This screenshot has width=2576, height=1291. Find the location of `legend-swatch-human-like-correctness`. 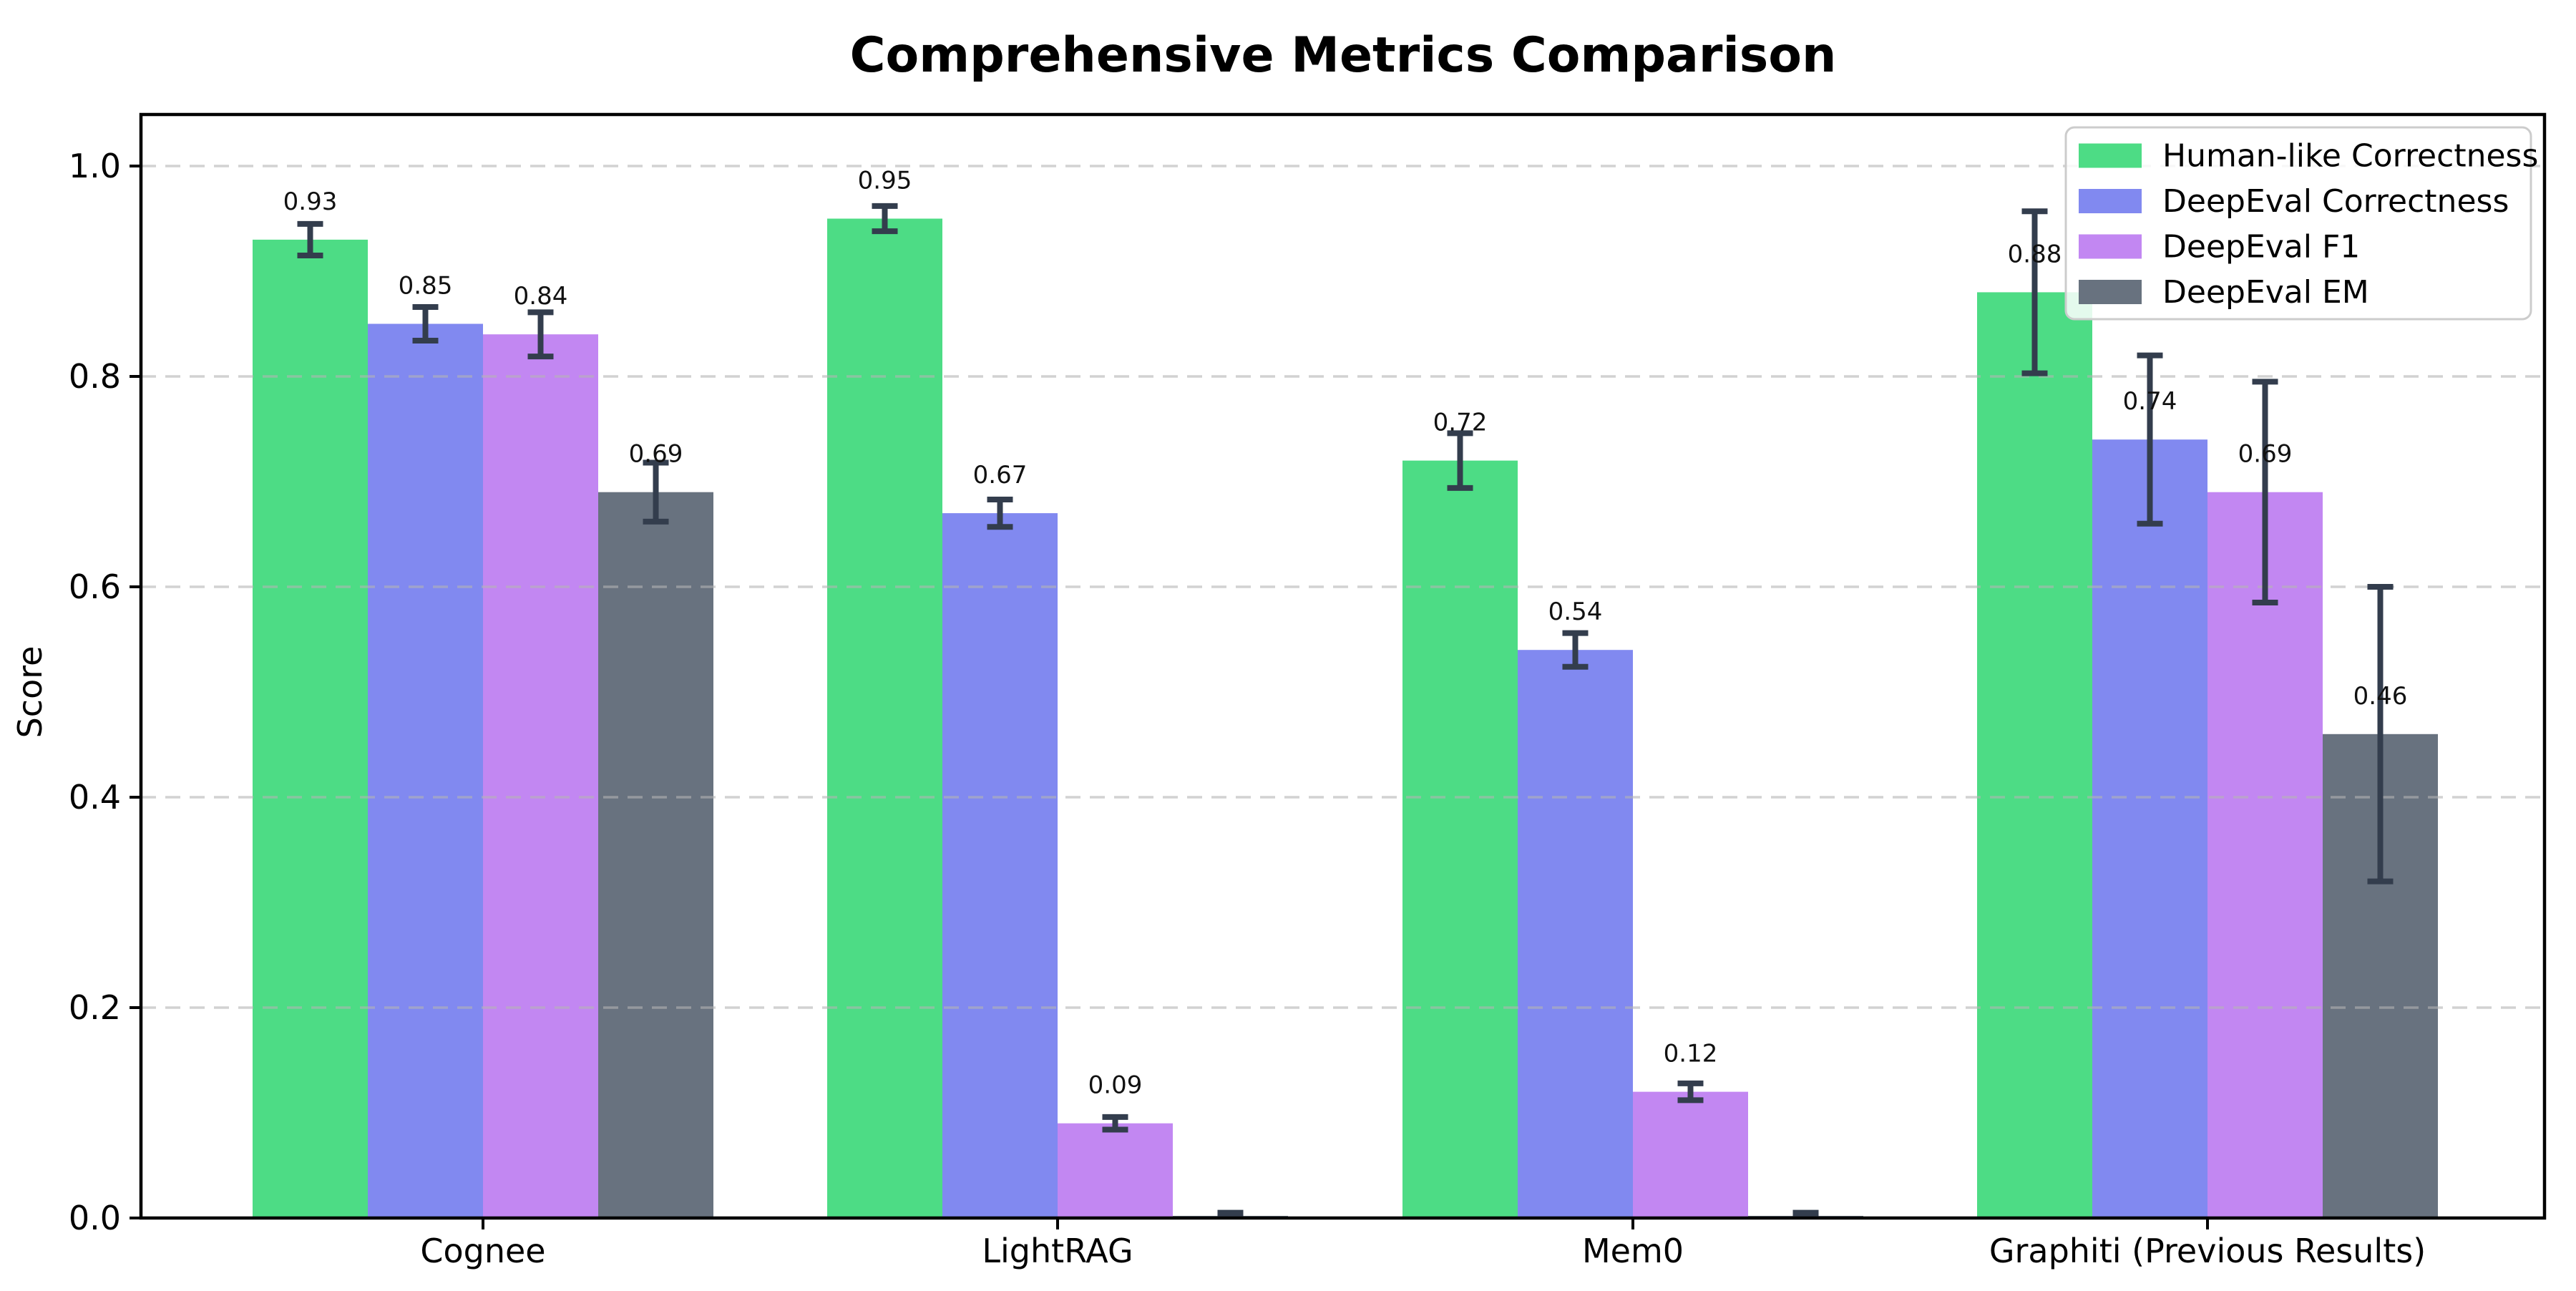

legend-swatch-human-like-correctness is located at coordinates (2110, 155).